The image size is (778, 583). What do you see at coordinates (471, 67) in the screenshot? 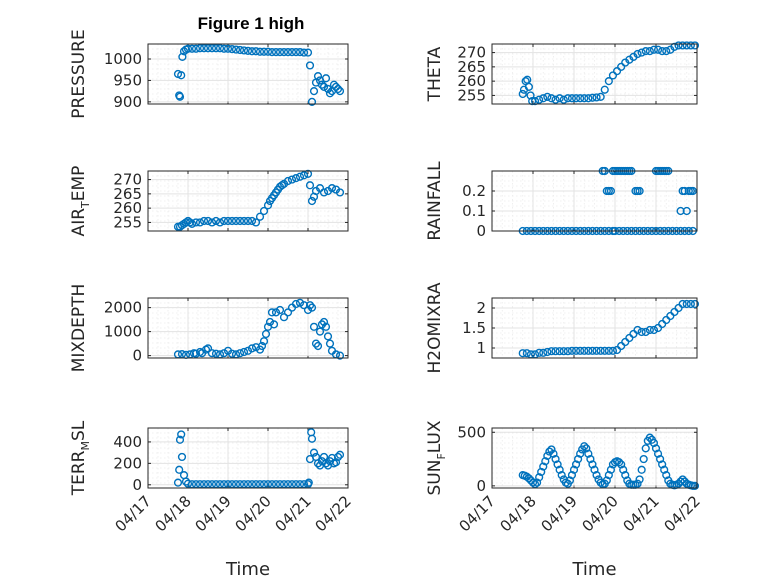
I see `y-tick-label: 265` at bounding box center [471, 67].